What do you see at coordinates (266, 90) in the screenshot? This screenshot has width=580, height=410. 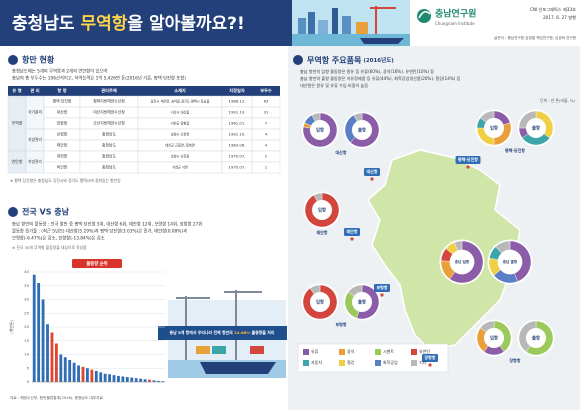 I see `table-header: 부두수` at bounding box center [266, 90].